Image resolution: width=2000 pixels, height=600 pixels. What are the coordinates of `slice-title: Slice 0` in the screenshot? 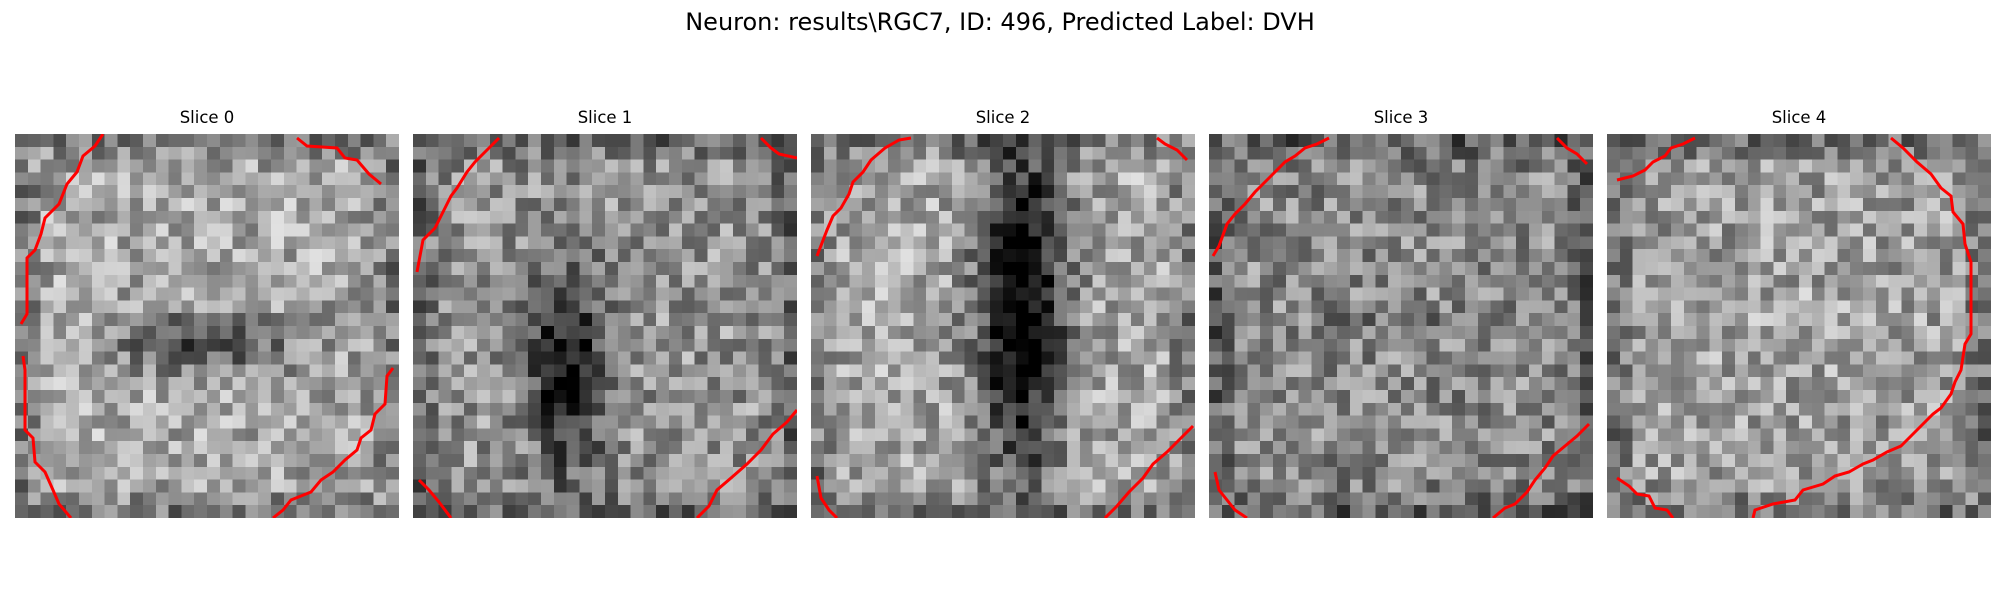 It's located at (207, 117).